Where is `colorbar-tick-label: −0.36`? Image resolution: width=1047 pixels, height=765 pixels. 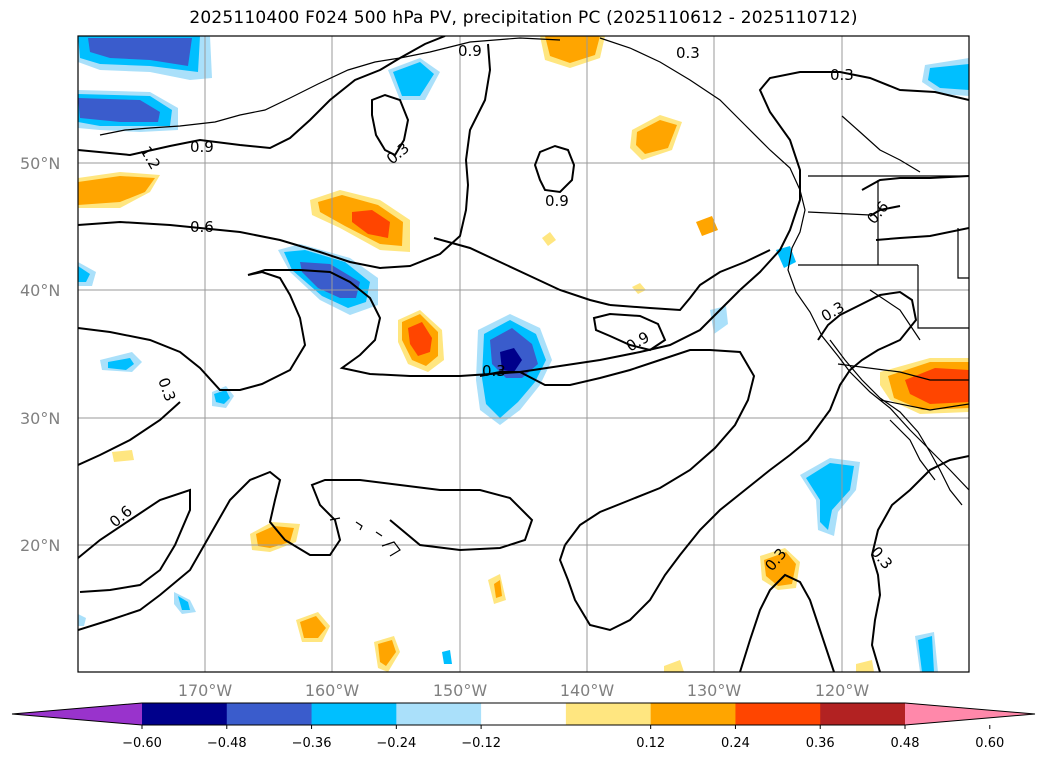 colorbar-tick-label: −0.36 is located at coordinates (312, 743).